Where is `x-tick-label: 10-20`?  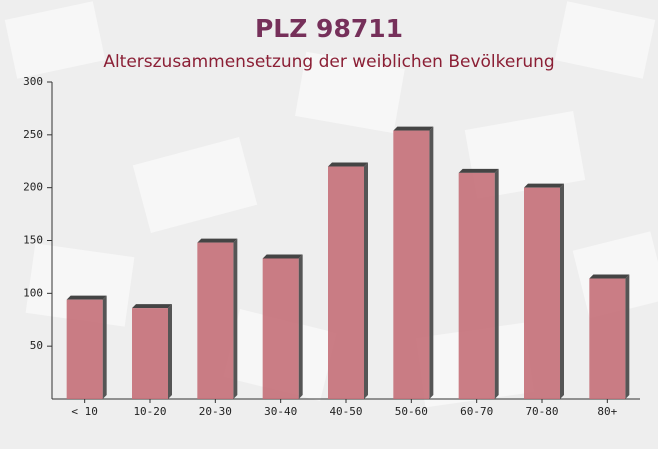 x-tick-label: 10-20 is located at coordinates (149, 411).